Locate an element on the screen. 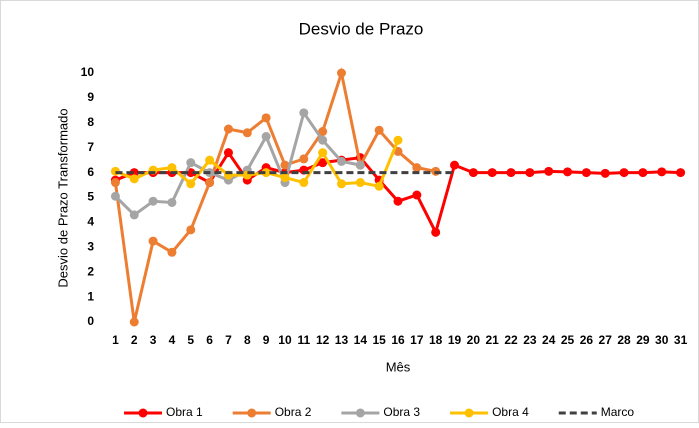 This screenshot has height=428, width=699. x-tick-label: 1 is located at coordinates (115, 340).